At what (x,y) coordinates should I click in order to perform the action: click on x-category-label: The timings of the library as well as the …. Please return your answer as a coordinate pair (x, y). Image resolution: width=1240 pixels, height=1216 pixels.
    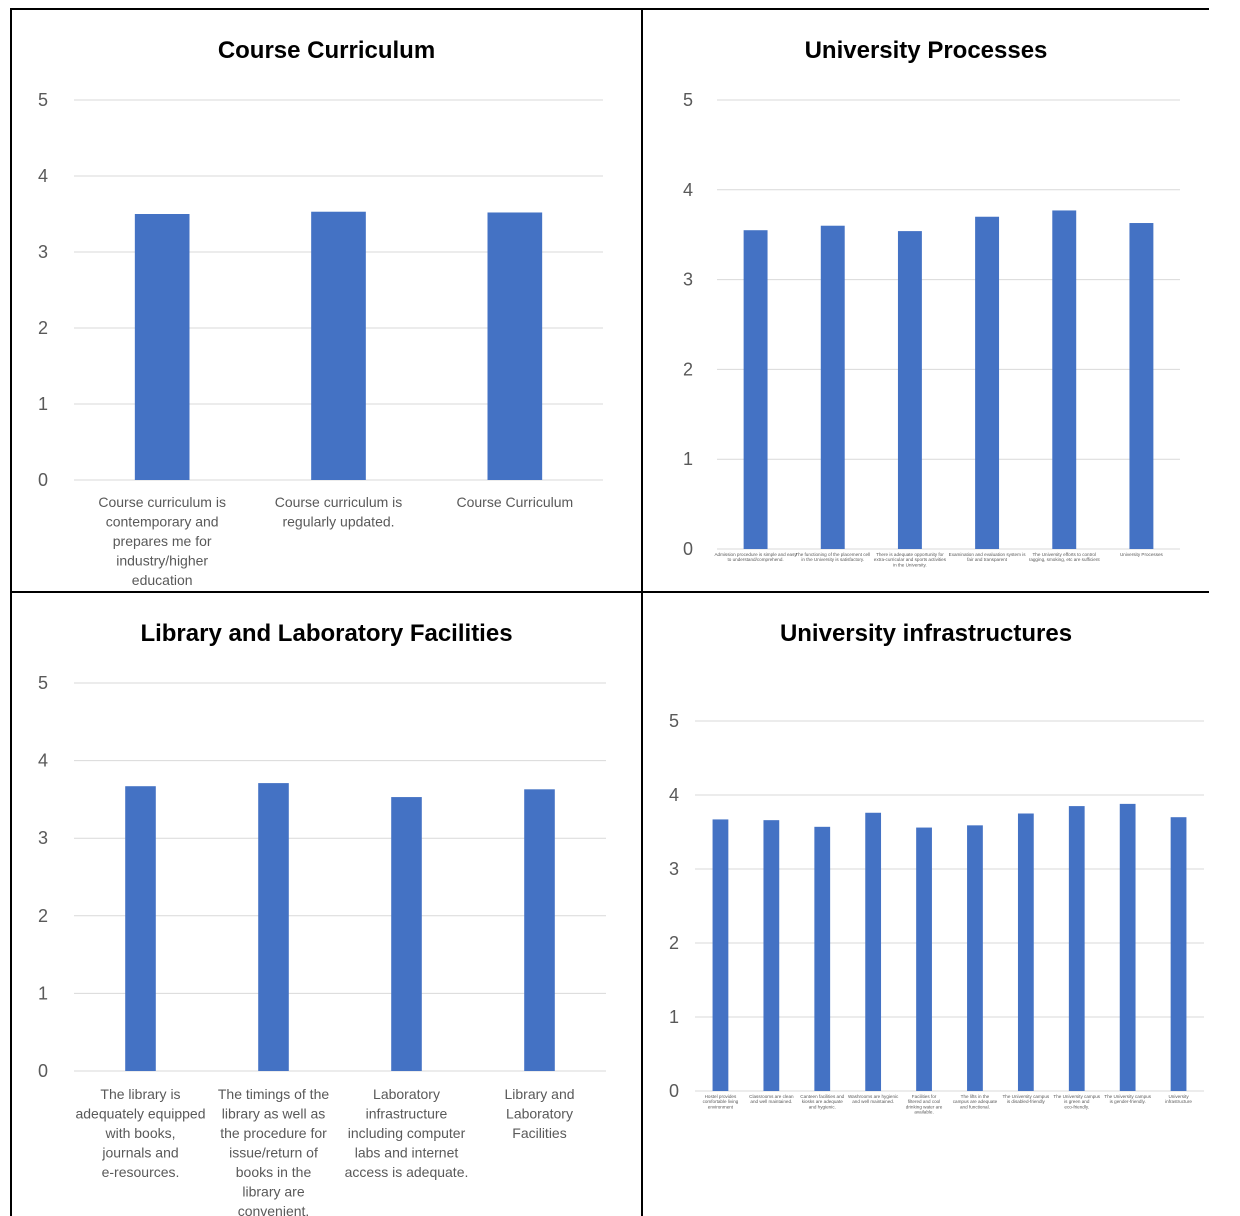
    Looking at the image, I should click on (273, 1151).